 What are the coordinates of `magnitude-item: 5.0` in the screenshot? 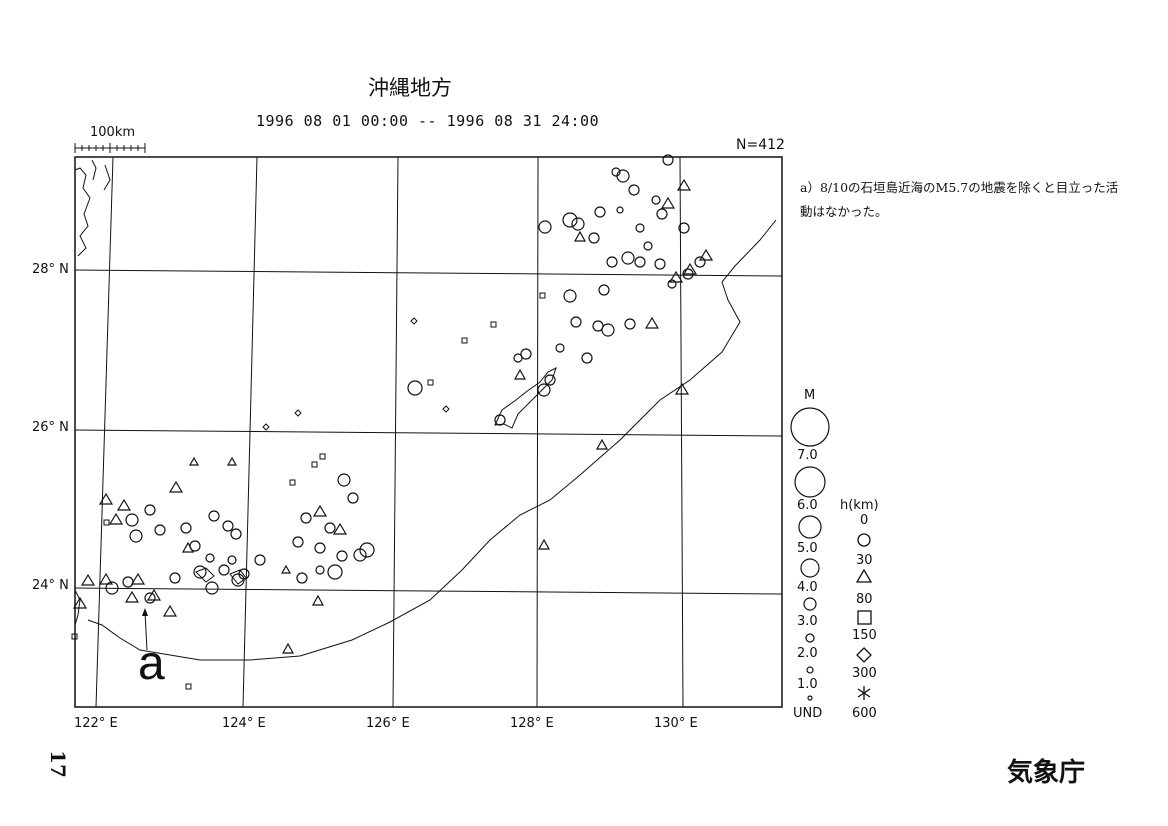 It's located at (807, 548).